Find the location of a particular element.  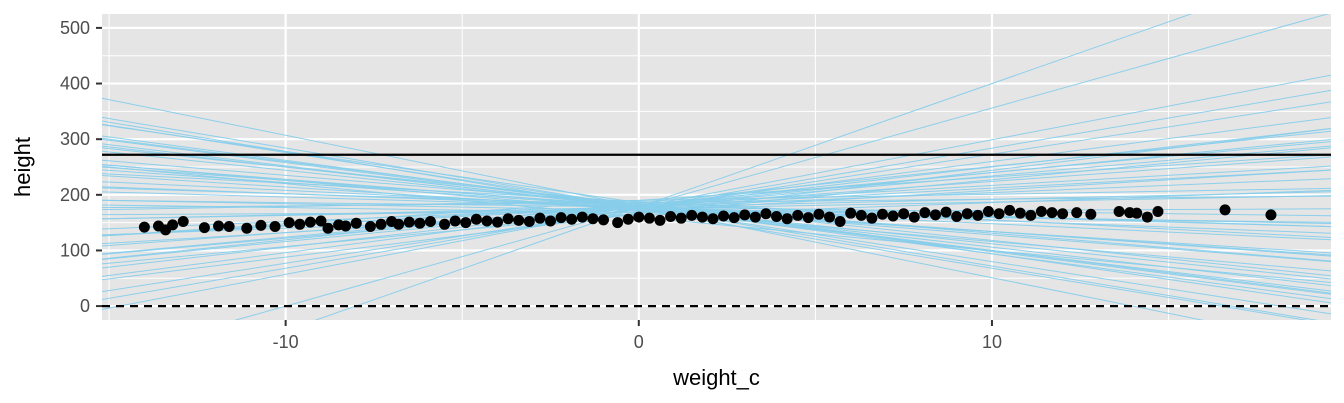

y-tick-label: 100 is located at coordinates (75, 250).